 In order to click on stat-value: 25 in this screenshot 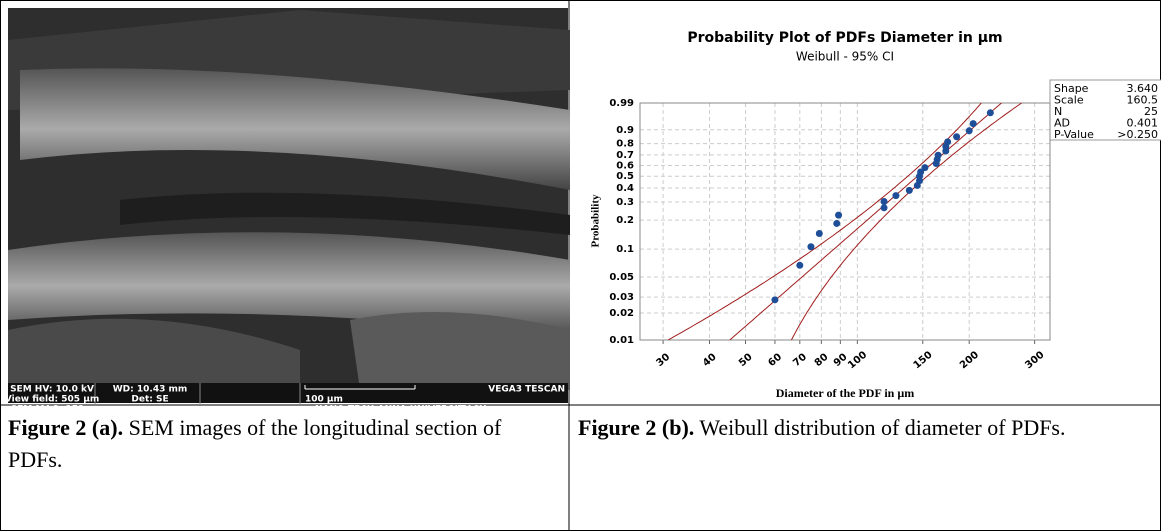, I will do `click(1151, 111)`.